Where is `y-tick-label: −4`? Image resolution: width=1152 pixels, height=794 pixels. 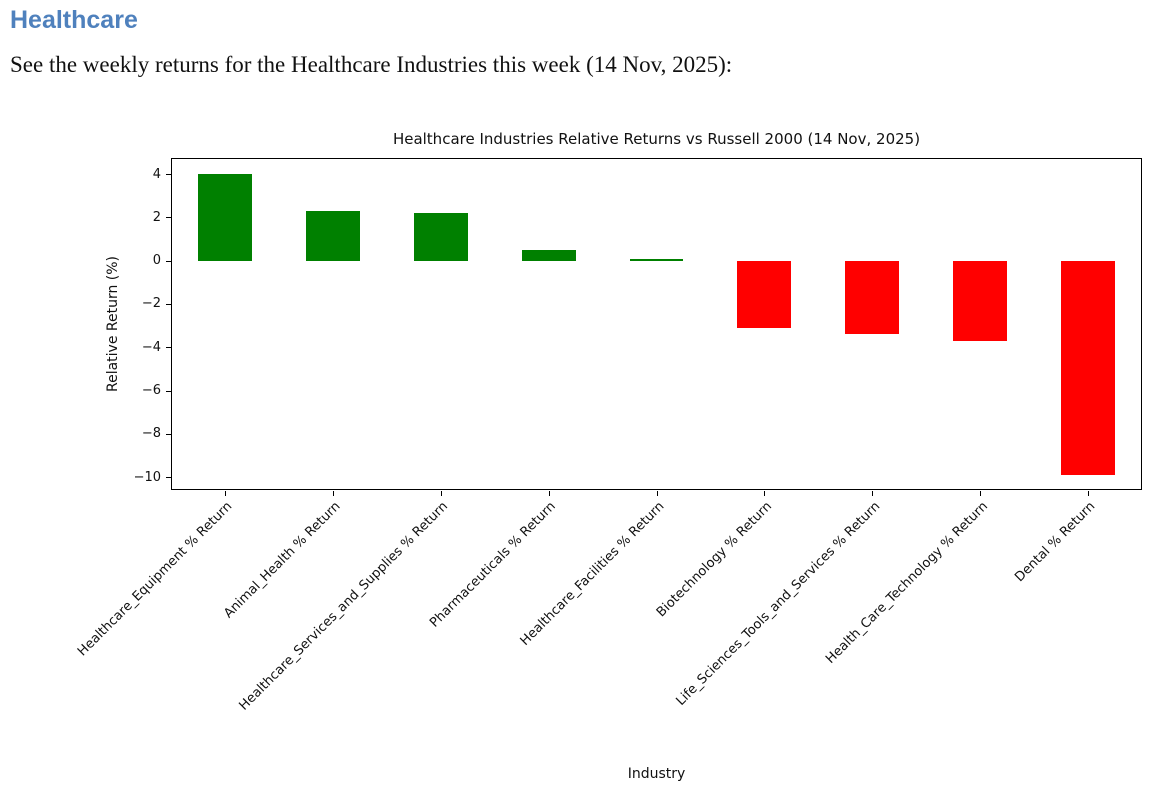
y-tick-label: −4 is located at coordinates (151, 347).